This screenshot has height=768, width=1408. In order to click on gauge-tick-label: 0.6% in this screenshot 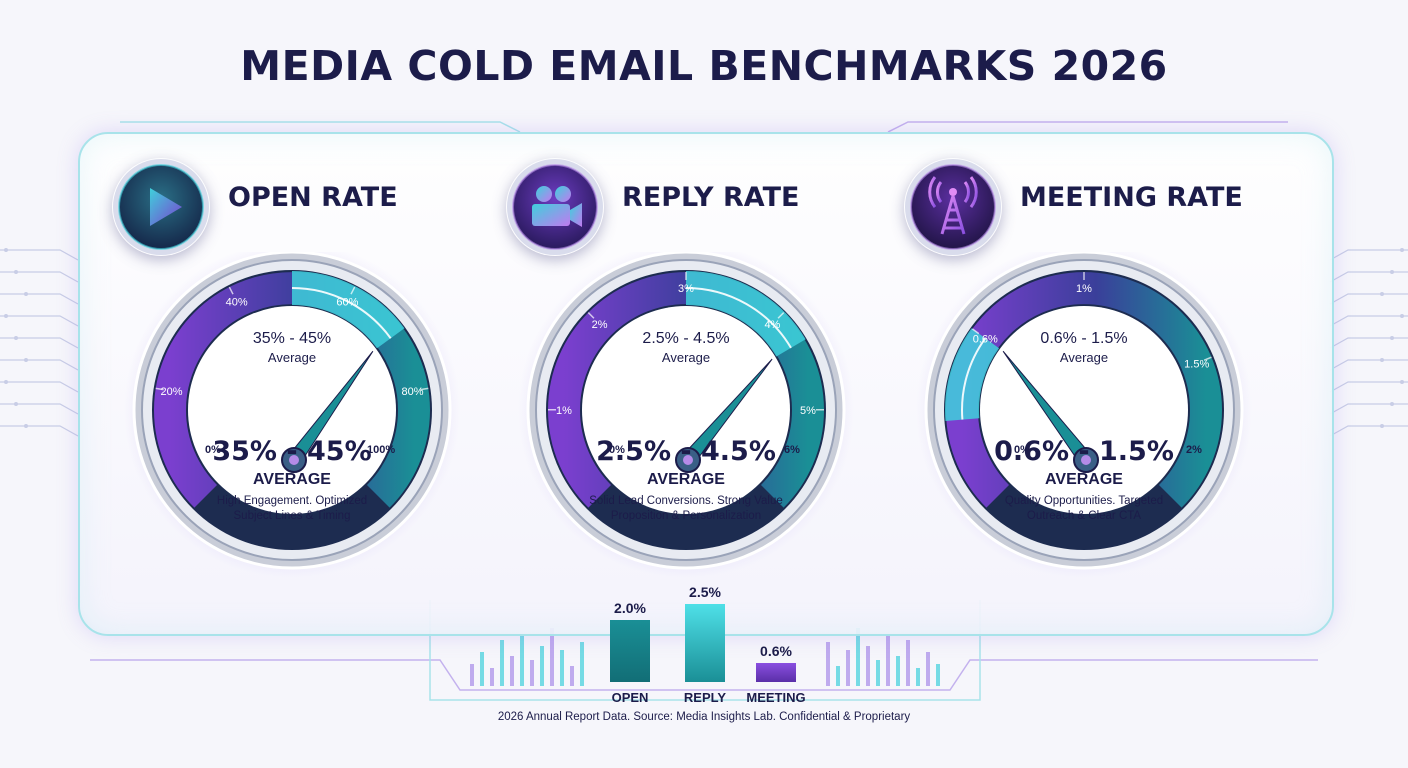, I will do `click(985, 339)`.